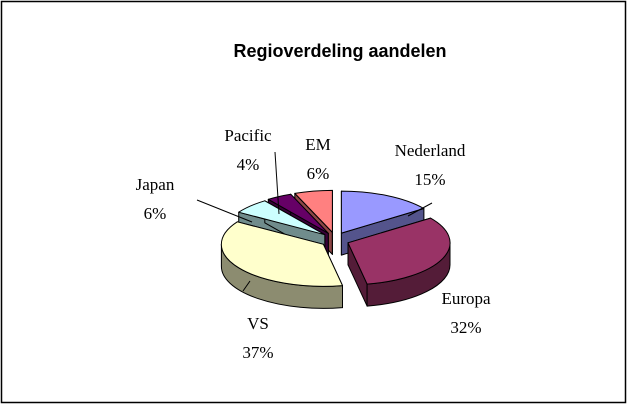 This screenshot has width=628, height=405. Describe the element at coordinates (258, 323) in the screenshot. I see `slice-label: VS` at that location.